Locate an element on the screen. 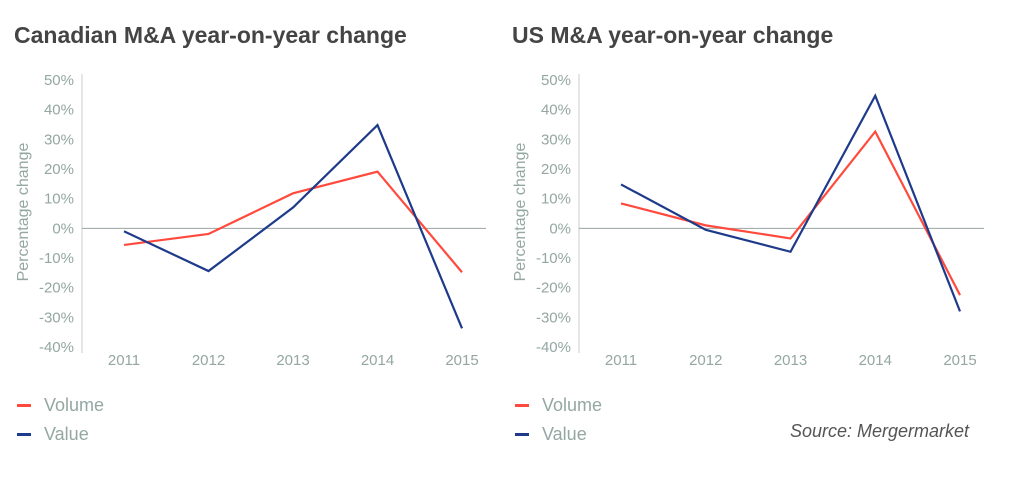 This screenshot has width=1024, height=483. legend-canada: Volume Value is located at coordinates (60, 420).